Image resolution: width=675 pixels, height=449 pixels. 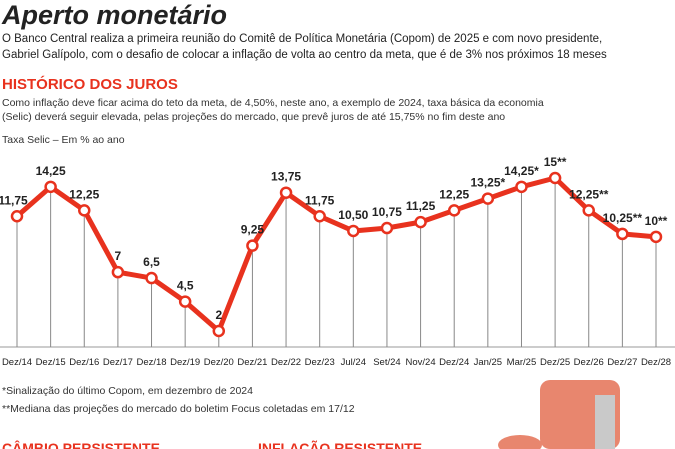 What do you see at coordinates (51, 362) in the screenshot?
I see `x-tick-label: Dez/15` at bounding box center [51, 362].